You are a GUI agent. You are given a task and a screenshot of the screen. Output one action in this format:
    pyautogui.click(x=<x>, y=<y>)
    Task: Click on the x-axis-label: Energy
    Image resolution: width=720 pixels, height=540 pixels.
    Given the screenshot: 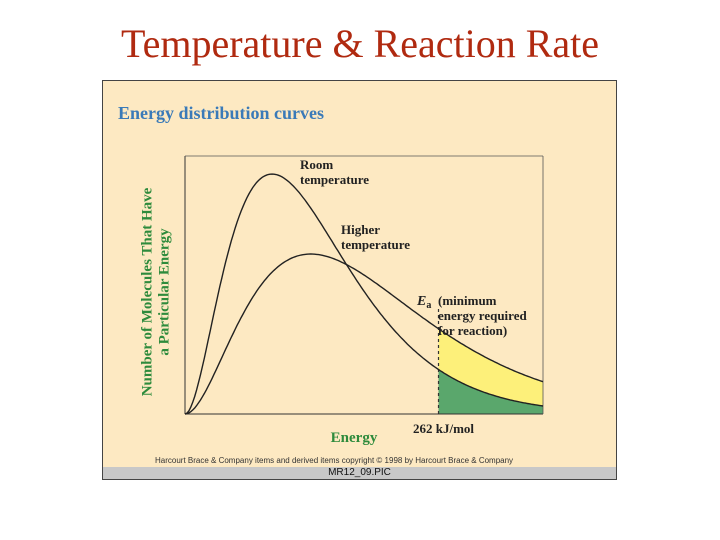 What is the action you would take?
    pyautogui.click(x=354, y=438)
    